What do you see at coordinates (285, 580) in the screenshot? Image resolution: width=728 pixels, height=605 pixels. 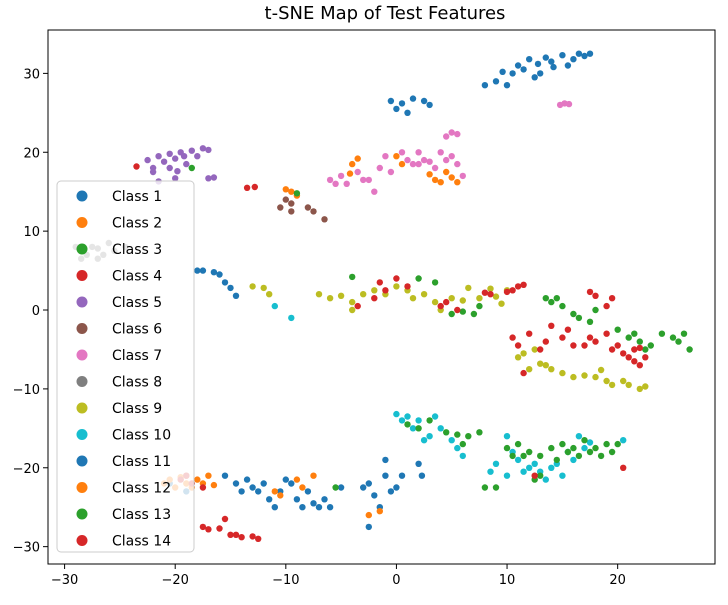 I see `x-tick-label: −10` at bounding box center [285, 580].